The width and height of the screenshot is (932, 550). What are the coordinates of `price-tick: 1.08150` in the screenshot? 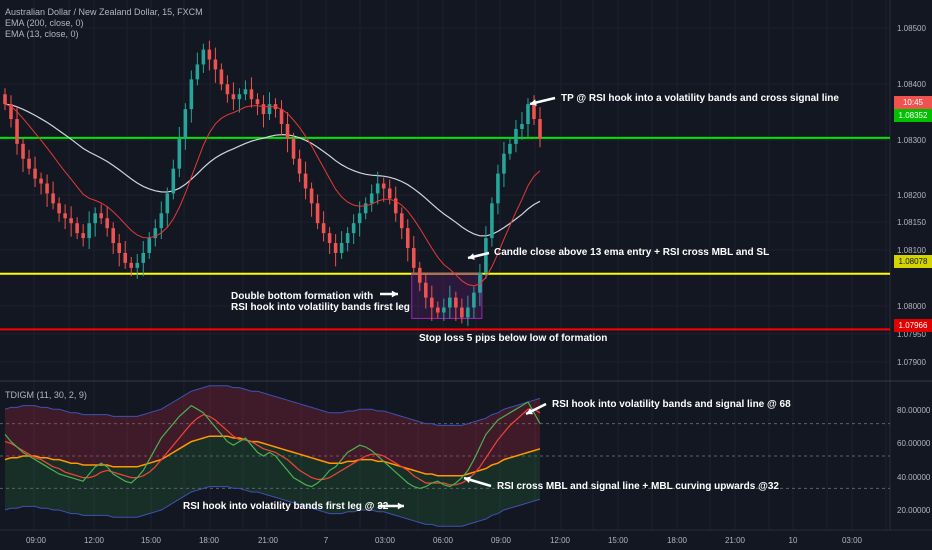 It's located at (911, 222).